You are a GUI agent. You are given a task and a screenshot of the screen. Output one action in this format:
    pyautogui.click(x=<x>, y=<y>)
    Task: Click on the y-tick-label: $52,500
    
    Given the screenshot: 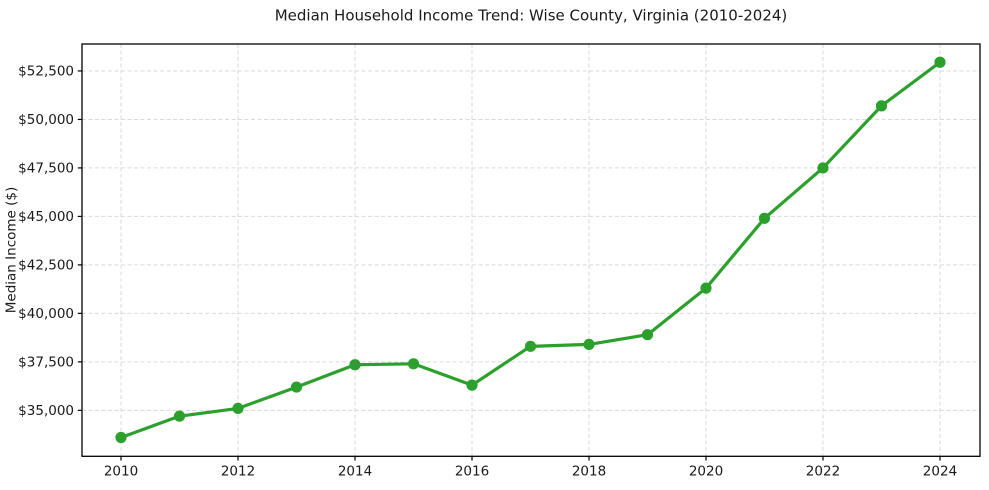 What is the action you would take?
    pyautogui.click(x=46, y=72)
    